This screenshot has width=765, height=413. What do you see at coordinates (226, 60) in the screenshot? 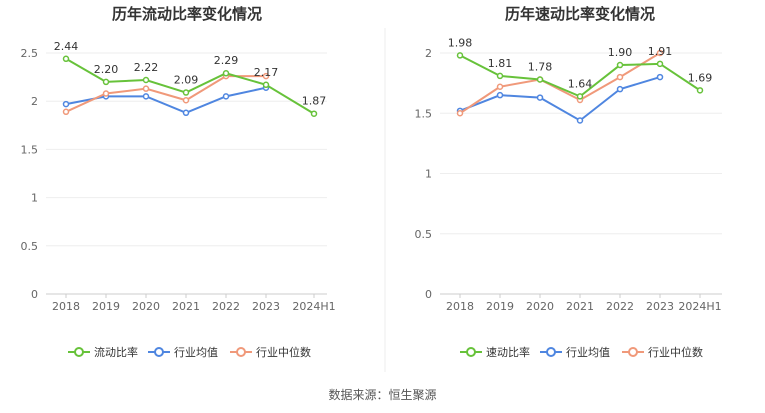
I see `data-label: 2.29` at bounding box center [226, 60].